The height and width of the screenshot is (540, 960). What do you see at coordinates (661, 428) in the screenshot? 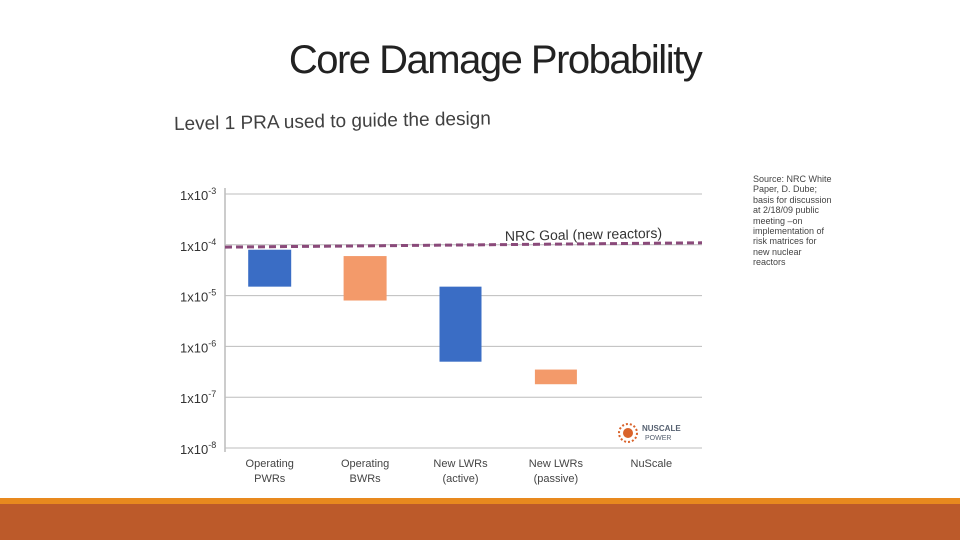
I see `logo-text-line1: NUSCALE` at bounding box center [661, 428].